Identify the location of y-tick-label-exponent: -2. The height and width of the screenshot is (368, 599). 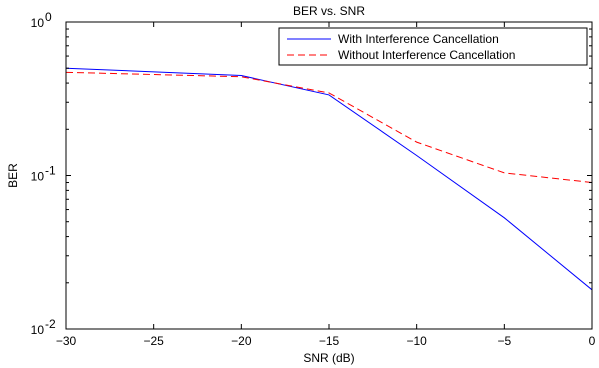
(50, 324).